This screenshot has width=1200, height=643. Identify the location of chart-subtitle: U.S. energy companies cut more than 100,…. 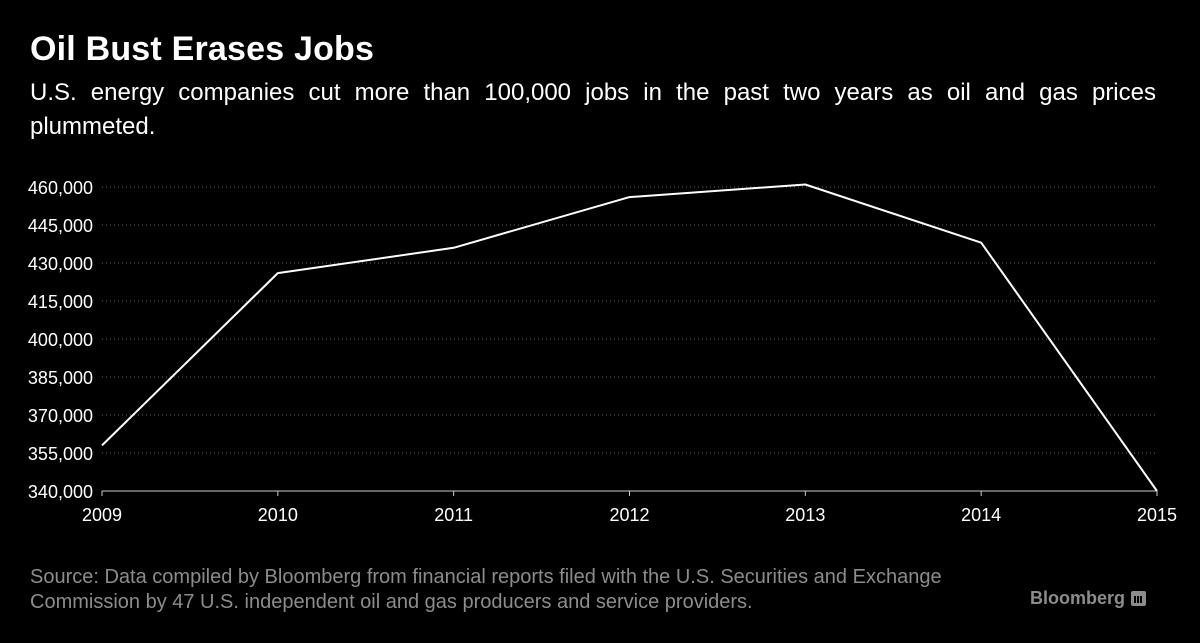
(593, 109).